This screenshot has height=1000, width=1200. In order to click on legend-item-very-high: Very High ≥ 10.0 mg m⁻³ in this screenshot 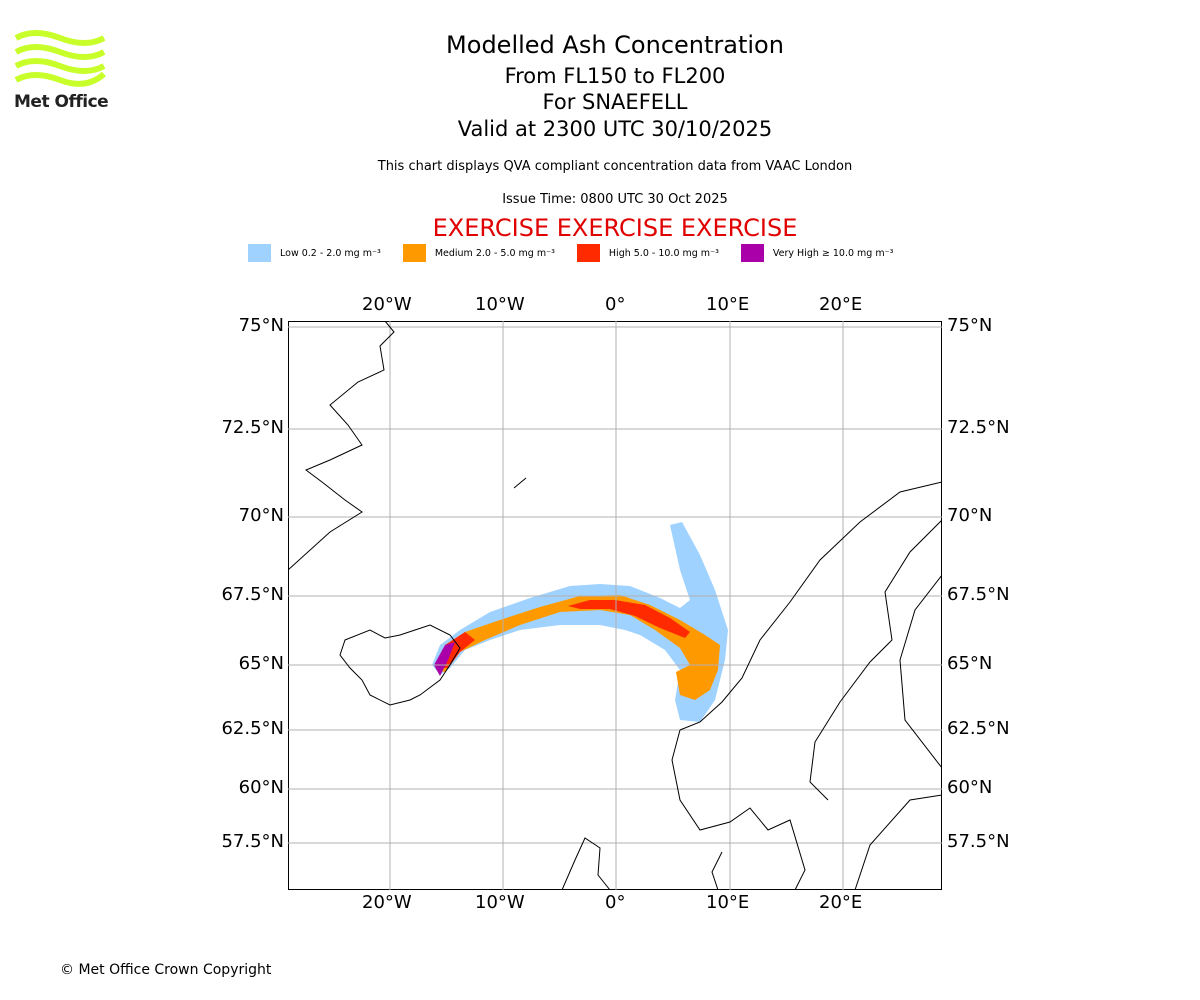, I will do `click(817, 253)`.